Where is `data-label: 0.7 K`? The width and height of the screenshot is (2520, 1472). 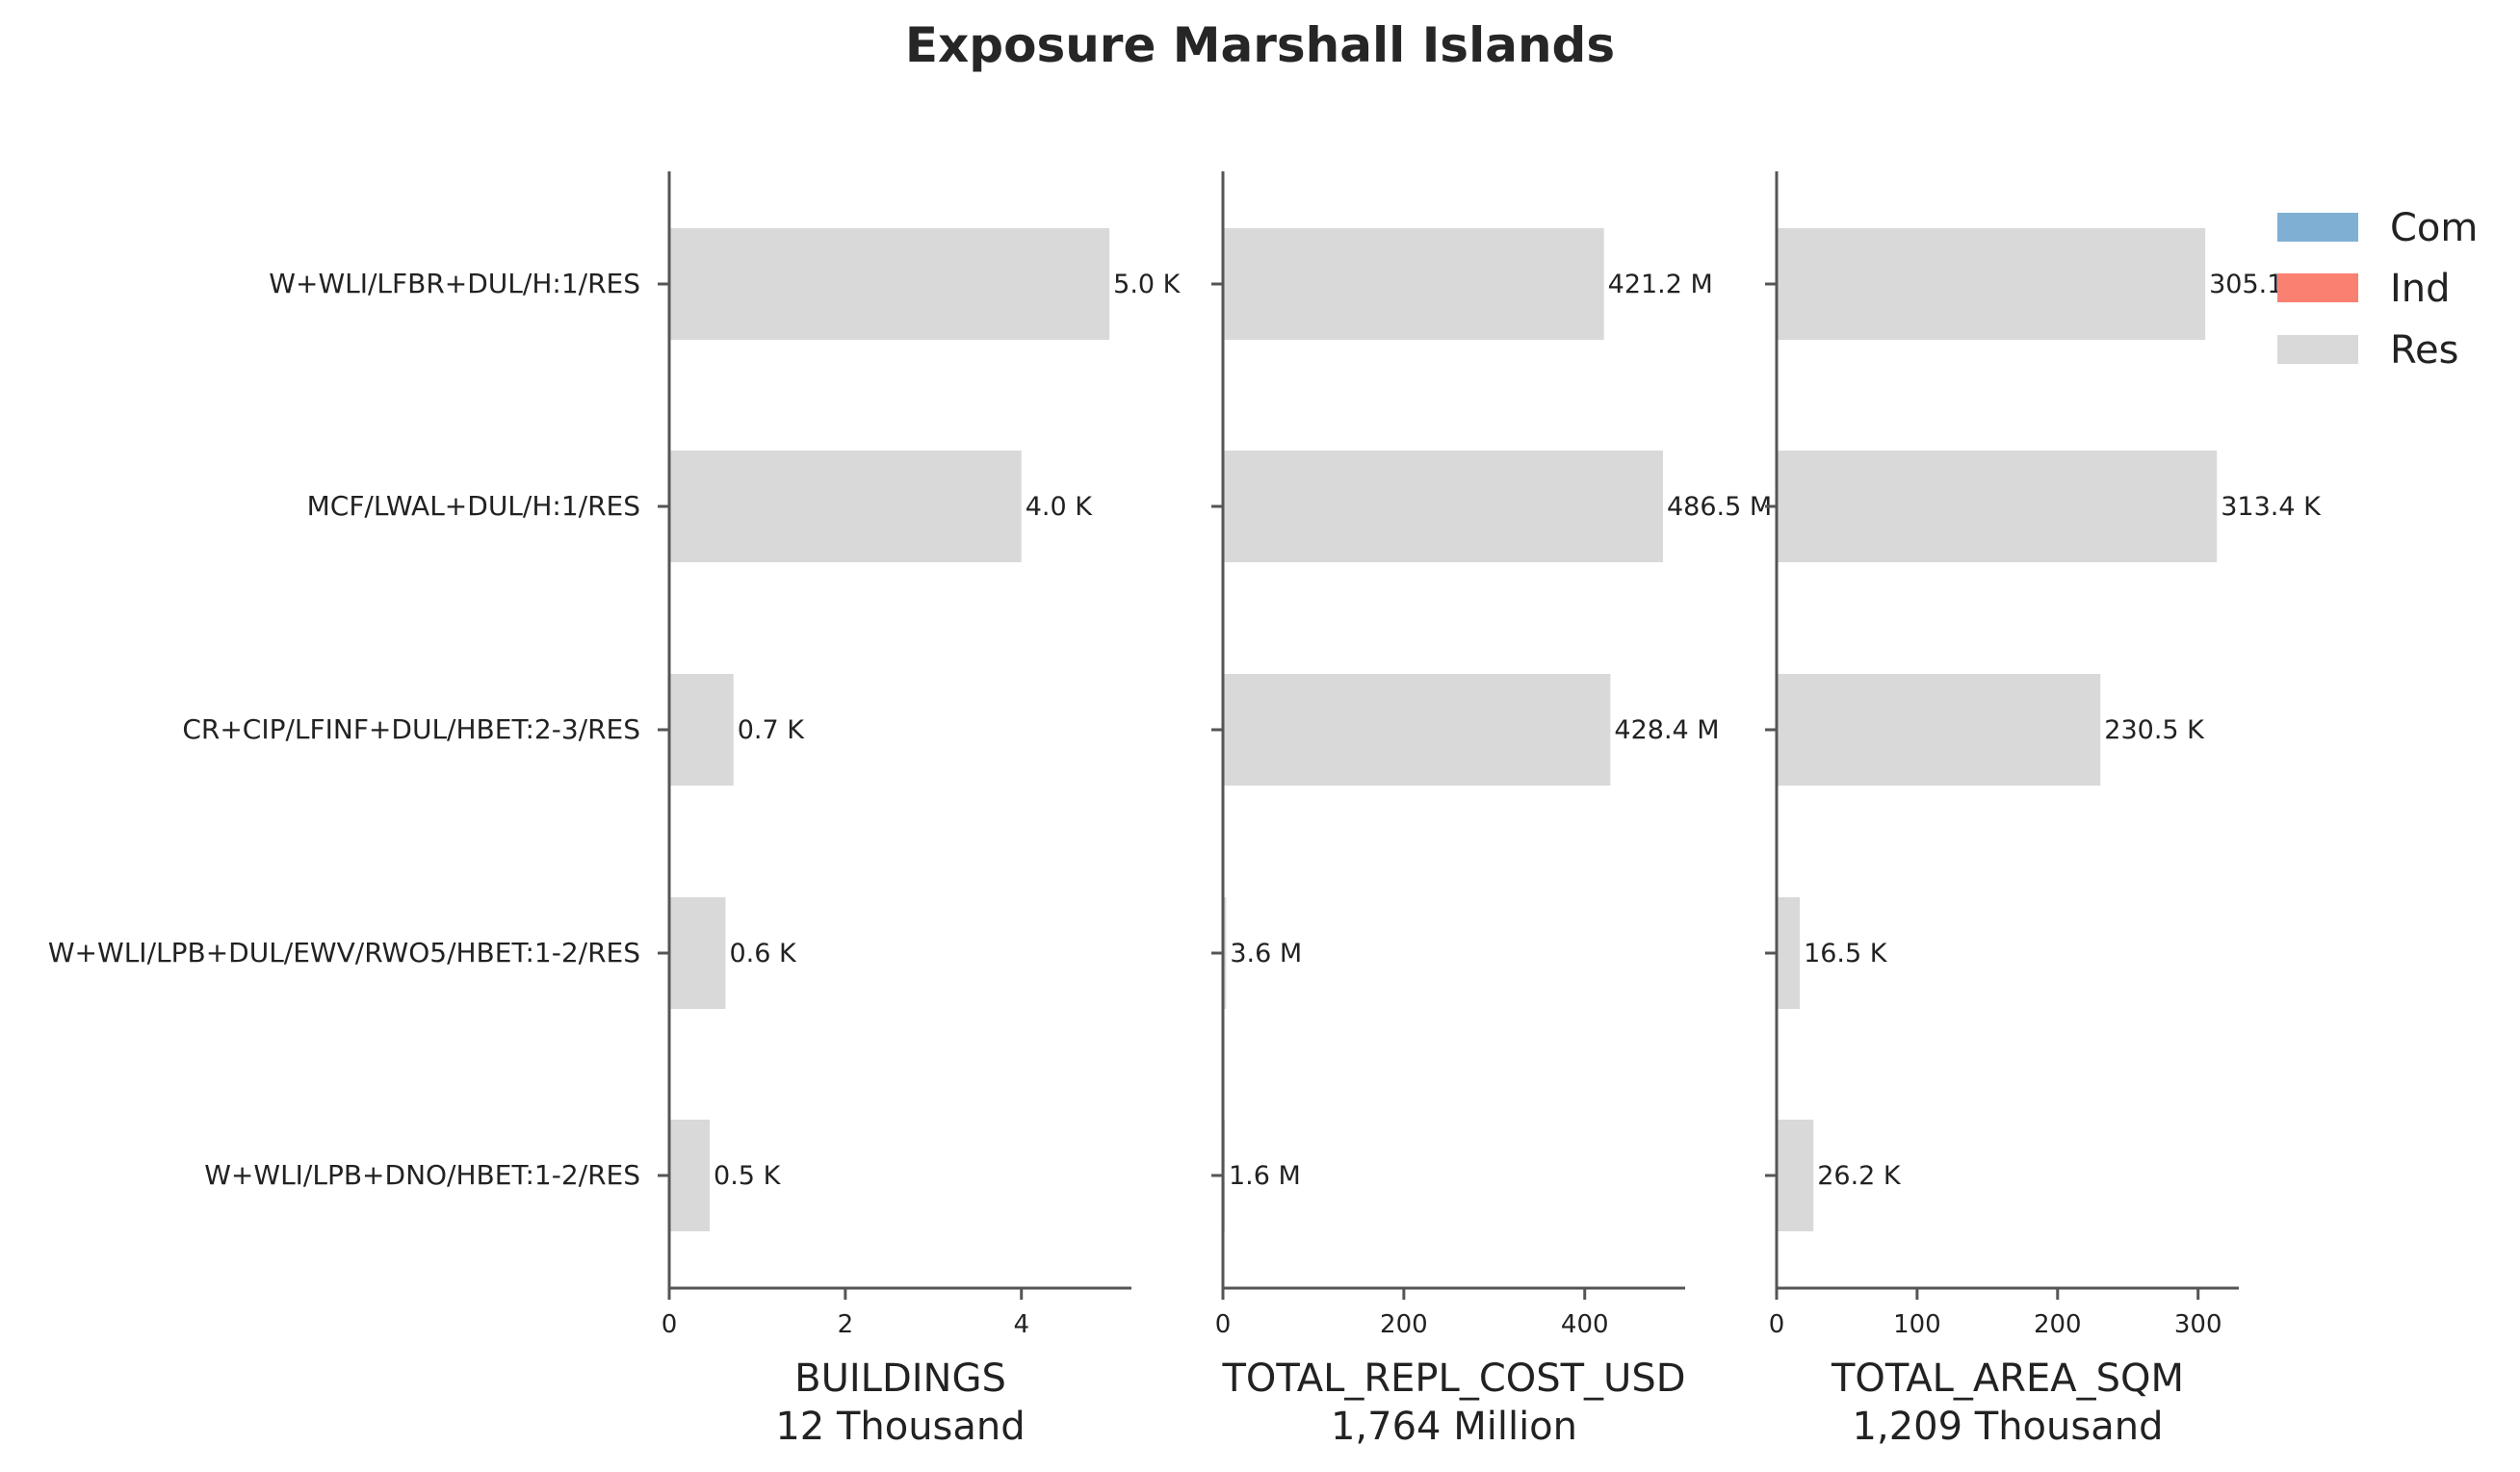 data-label: 0.7 K is located at coordinates (772, 730).